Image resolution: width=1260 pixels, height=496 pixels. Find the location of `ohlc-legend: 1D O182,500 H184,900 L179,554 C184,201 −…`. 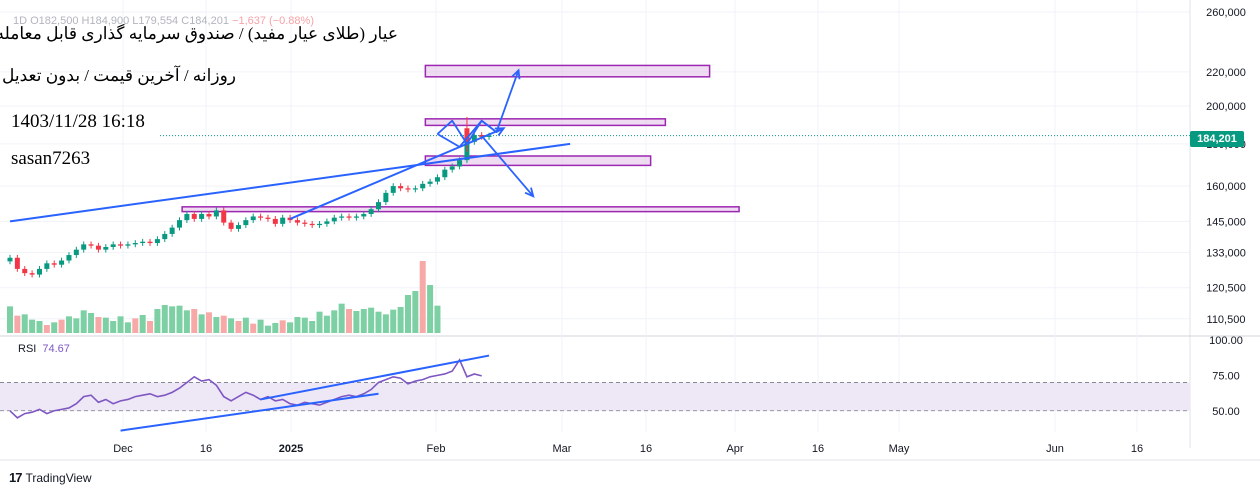

ohlc-legend: 1D O182,500 H184,900 L179,554 C184,201 −… is located at coordinates (163, 21).